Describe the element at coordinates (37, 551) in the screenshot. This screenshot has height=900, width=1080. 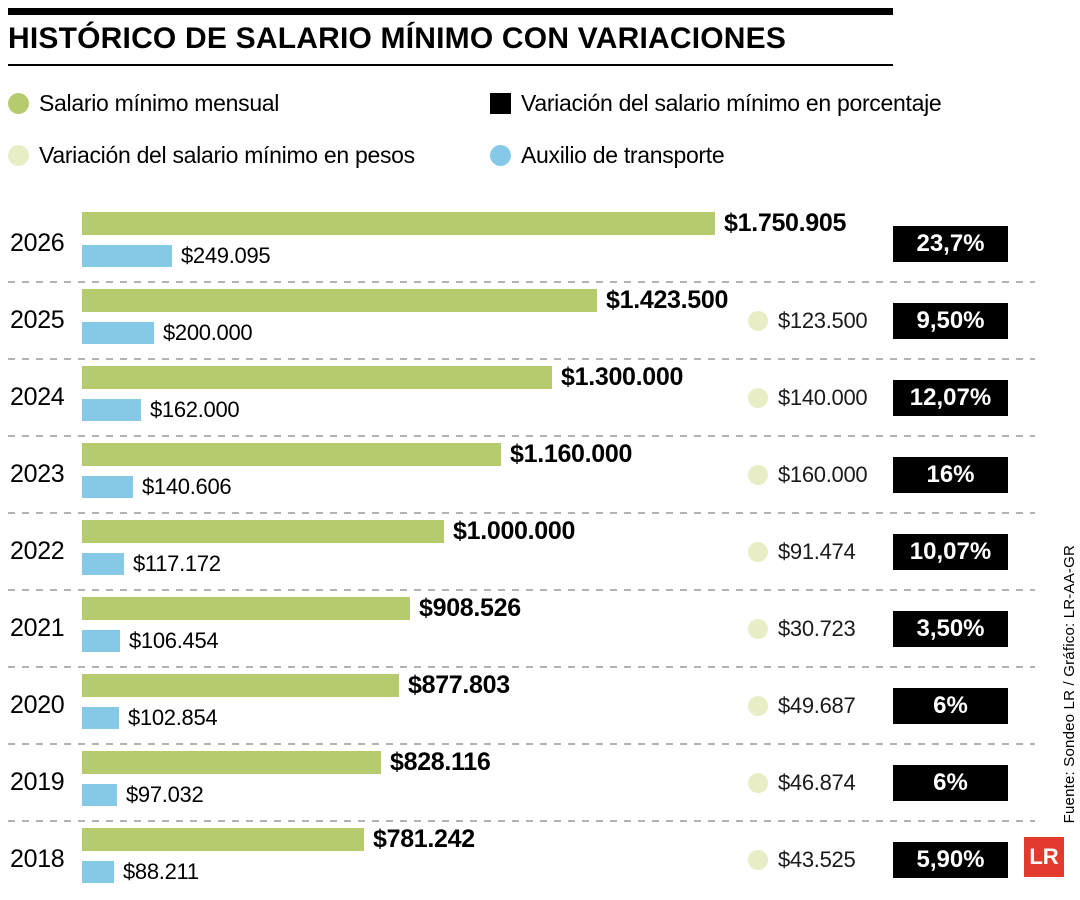
I see `year-label: 2022` at that location.